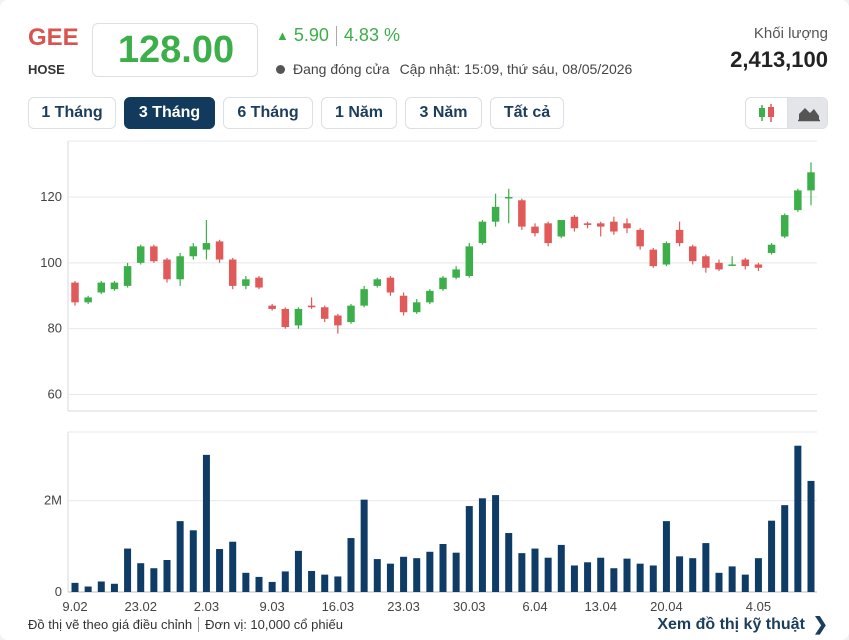  I want to click on up-arrow-icon: ▲, so click(282, 35).